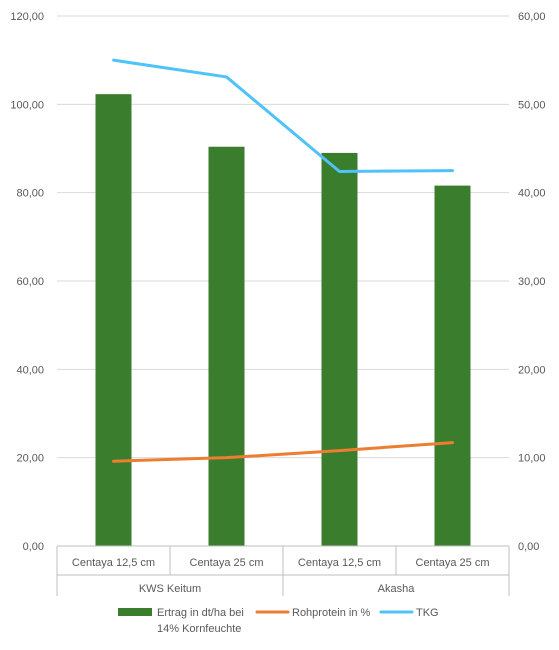 This screenshot has width=559, height=650. I want to click on right-tick-label: 30,00, so click(532, 282).